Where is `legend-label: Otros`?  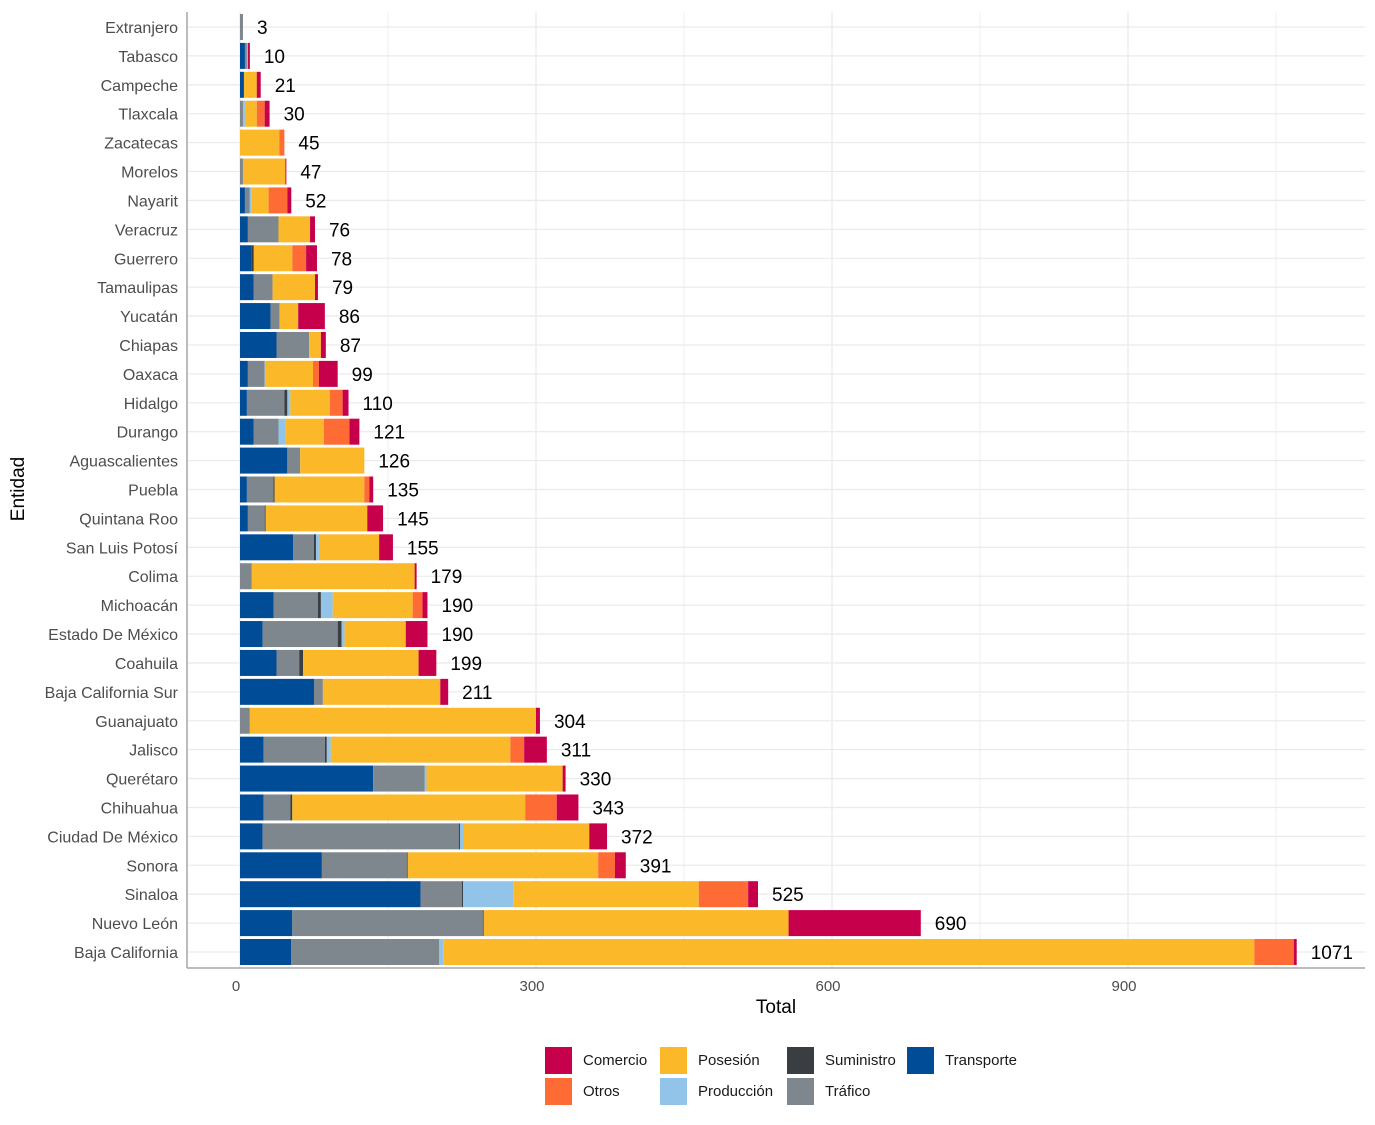 legend-label: Otros is located at coordinates (601, 1091).